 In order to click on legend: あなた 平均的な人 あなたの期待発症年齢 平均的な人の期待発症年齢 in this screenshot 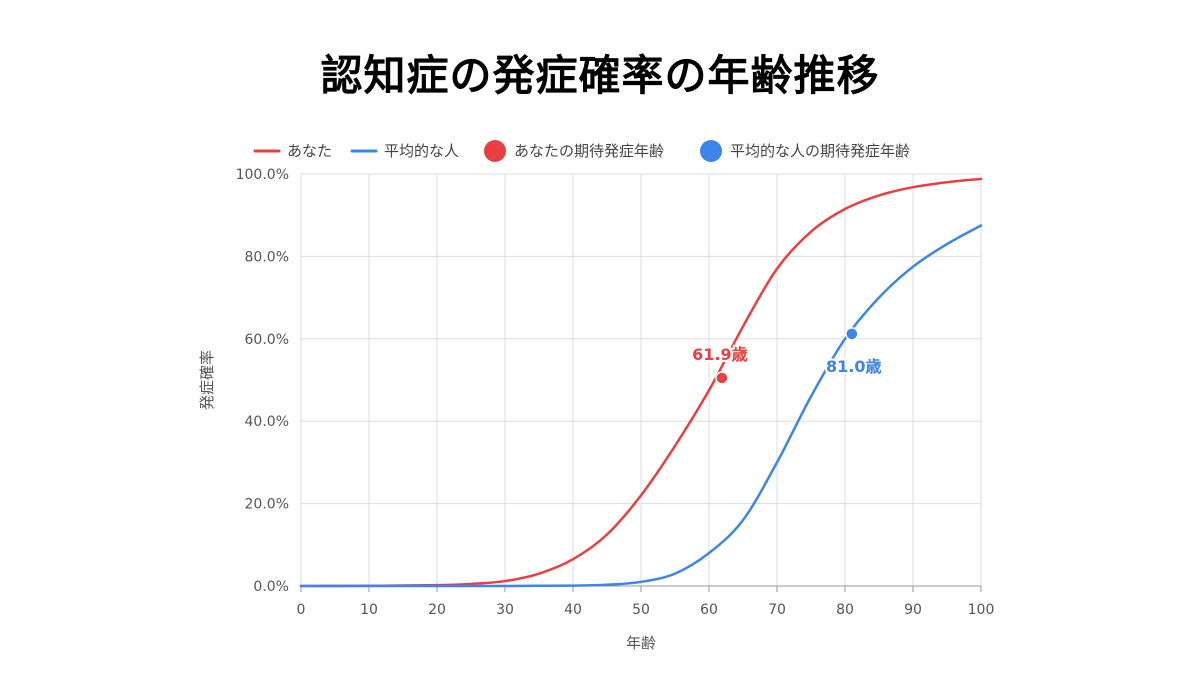, I will do `click(581, 151)`.